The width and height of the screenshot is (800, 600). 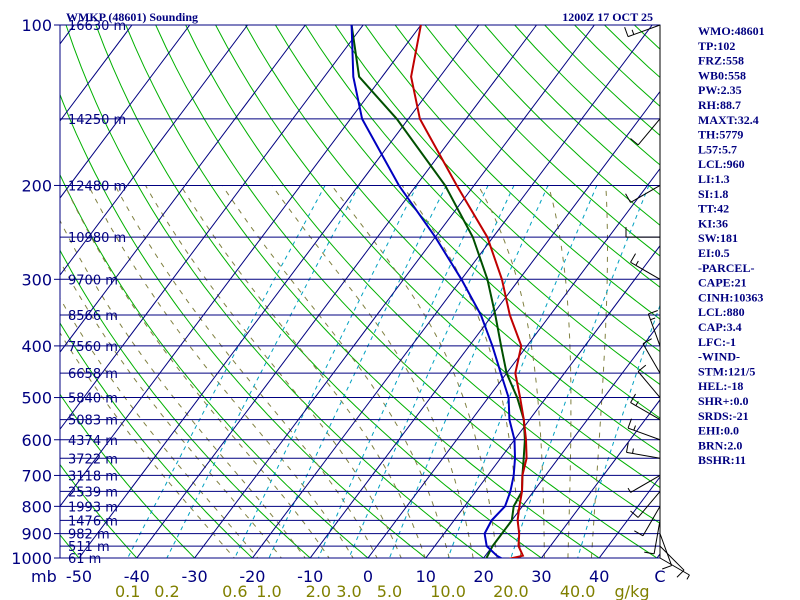 I want to click on mixing-ratio-tick-label: 3.0, so click(x=348, y=591).